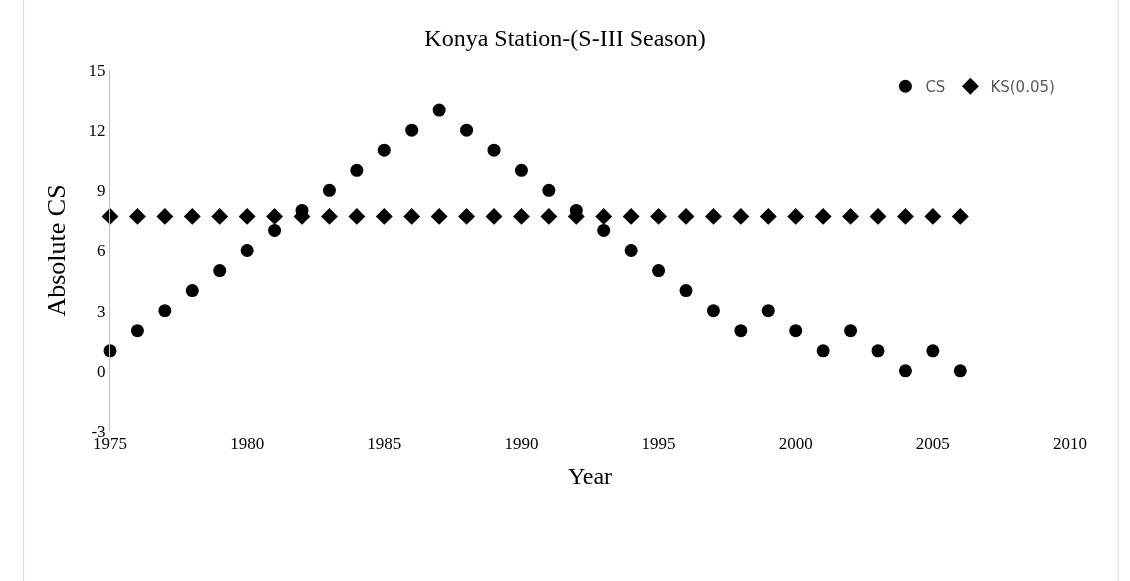  Describe the element at coordinates (565, 37) in the screenshot. I see `chart-title: Konya Station-(S-III Season)` at that location.